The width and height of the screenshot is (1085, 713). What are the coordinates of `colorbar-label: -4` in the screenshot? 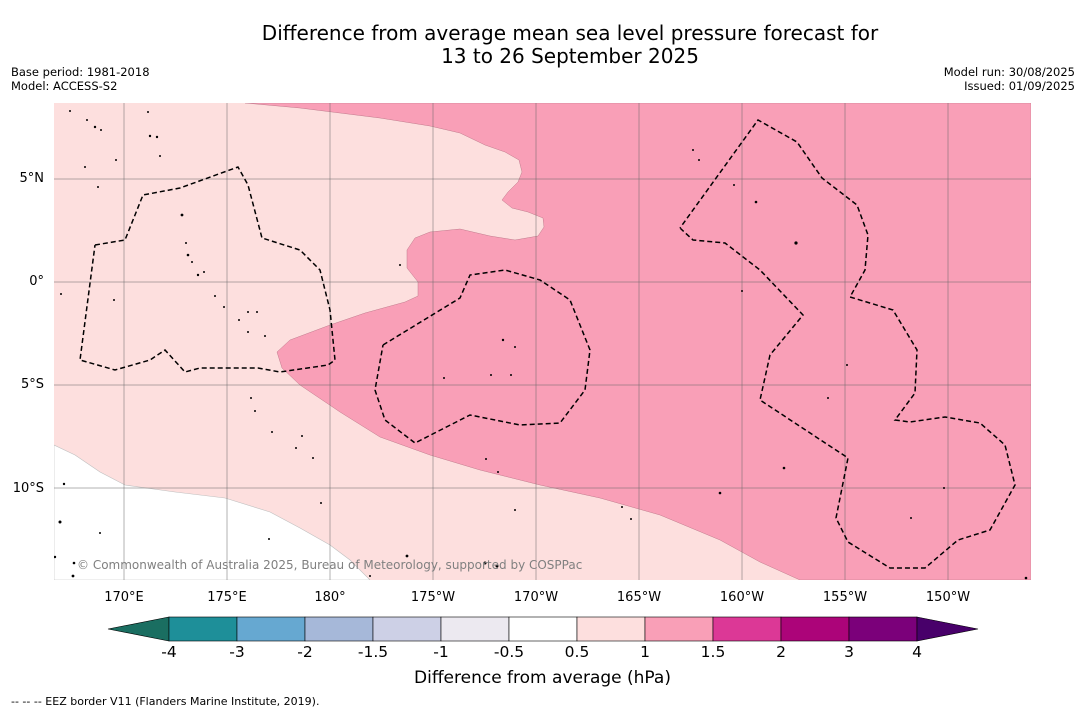 It's located at (169, 652).